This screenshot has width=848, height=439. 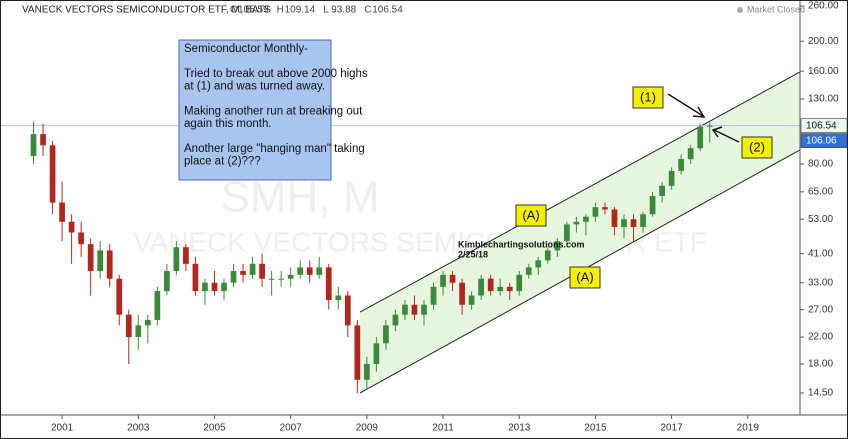 What do you see at coordinates (820, 253) in the screenshot?
I see `y-tick-label: 41.00` at bounding box center [820, 253].